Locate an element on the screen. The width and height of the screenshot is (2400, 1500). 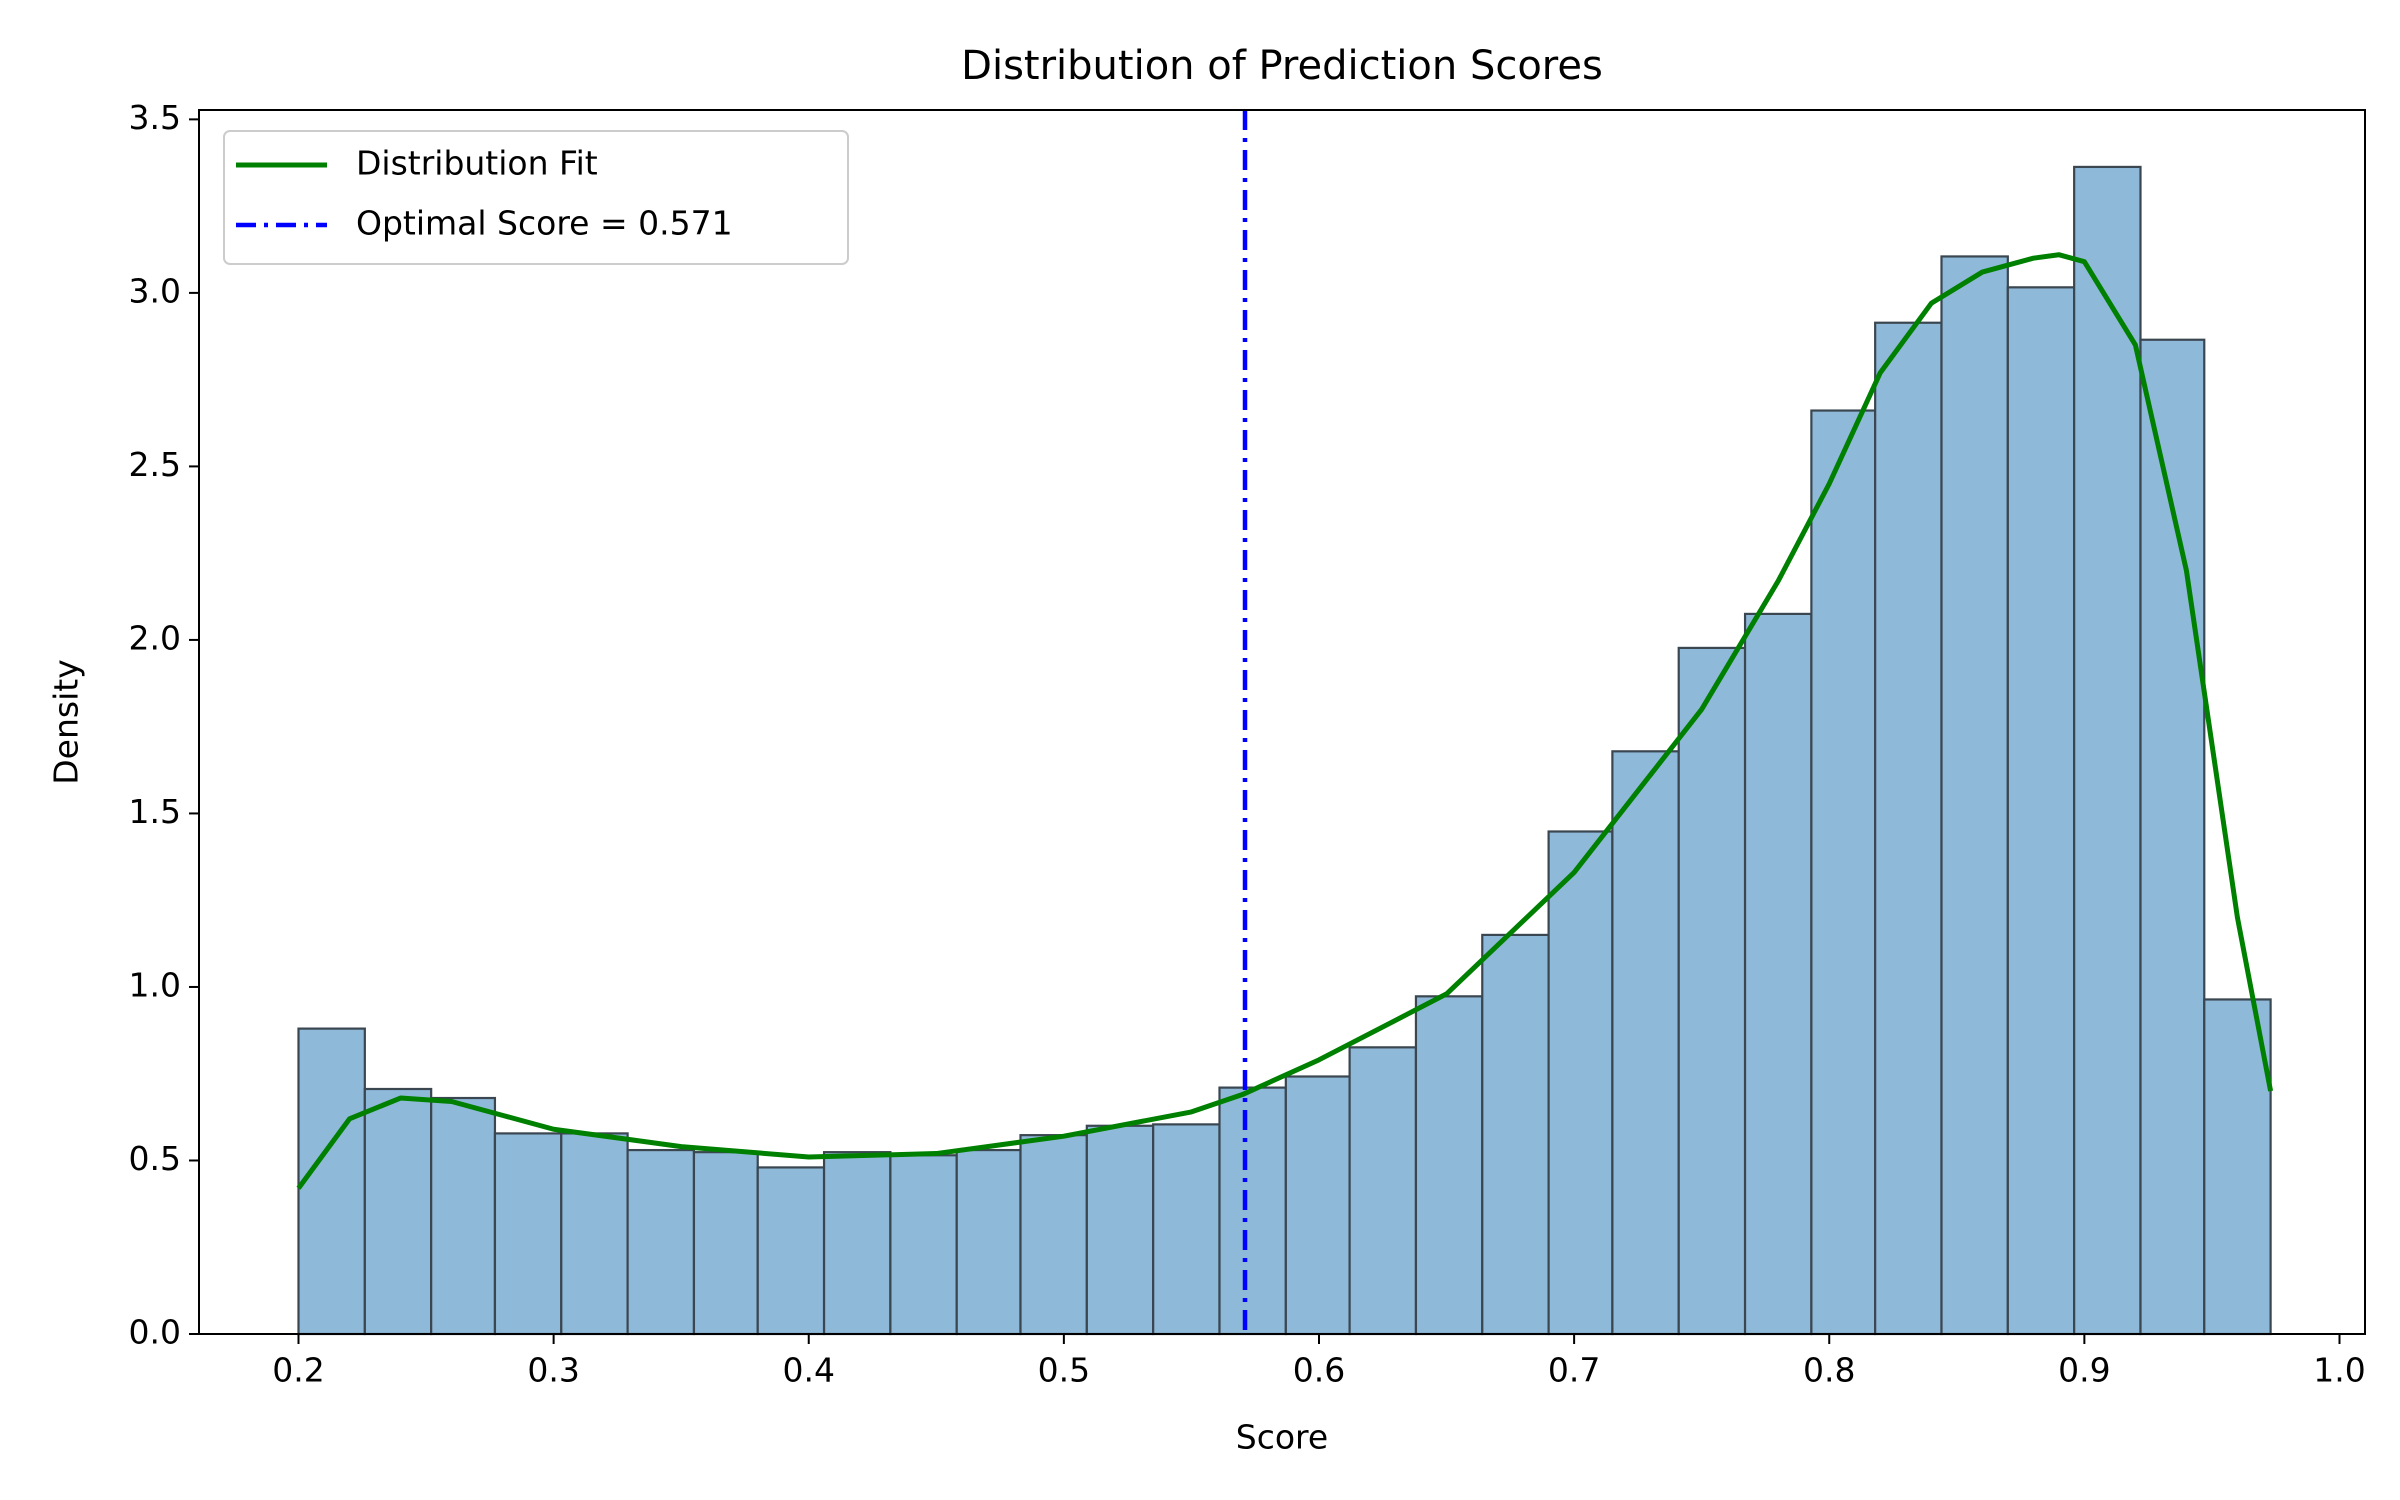
x-tick-label: 0.2 is located at coordinates (298, 1370).